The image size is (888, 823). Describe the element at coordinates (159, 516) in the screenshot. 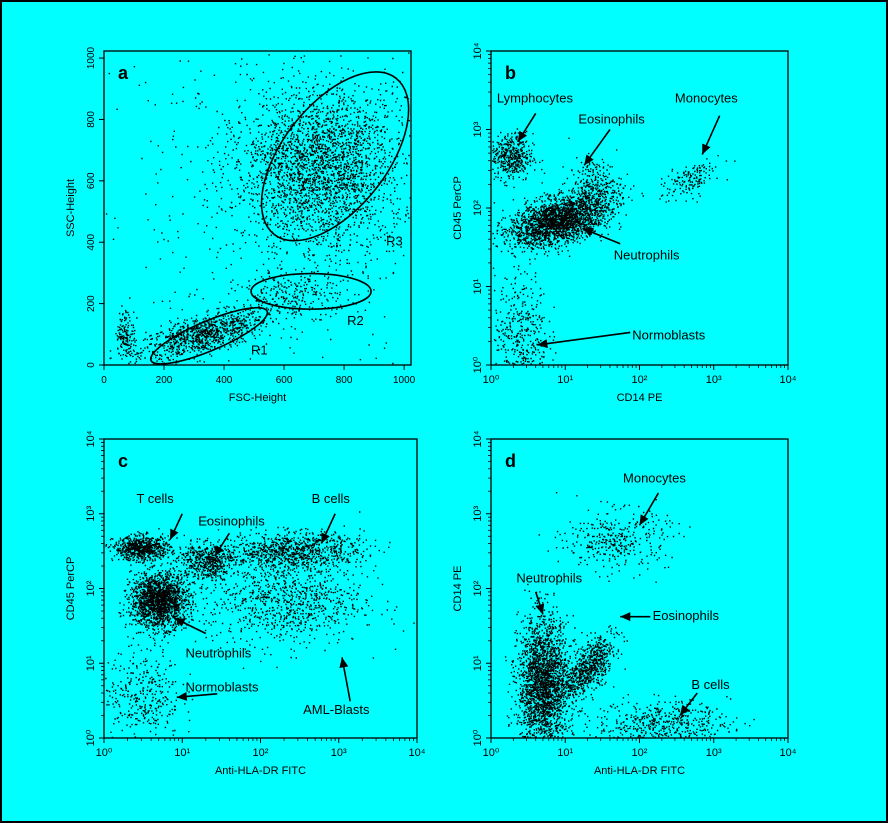

I see `annotation: T cells` at that location.